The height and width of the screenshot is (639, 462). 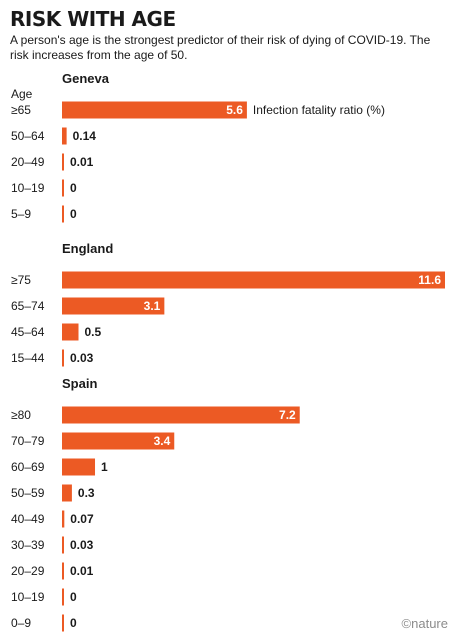 What do you see at coordinates (162, 441) in the screenshot?
I see `data-label: 3.4` at bounding box center [162, 441].